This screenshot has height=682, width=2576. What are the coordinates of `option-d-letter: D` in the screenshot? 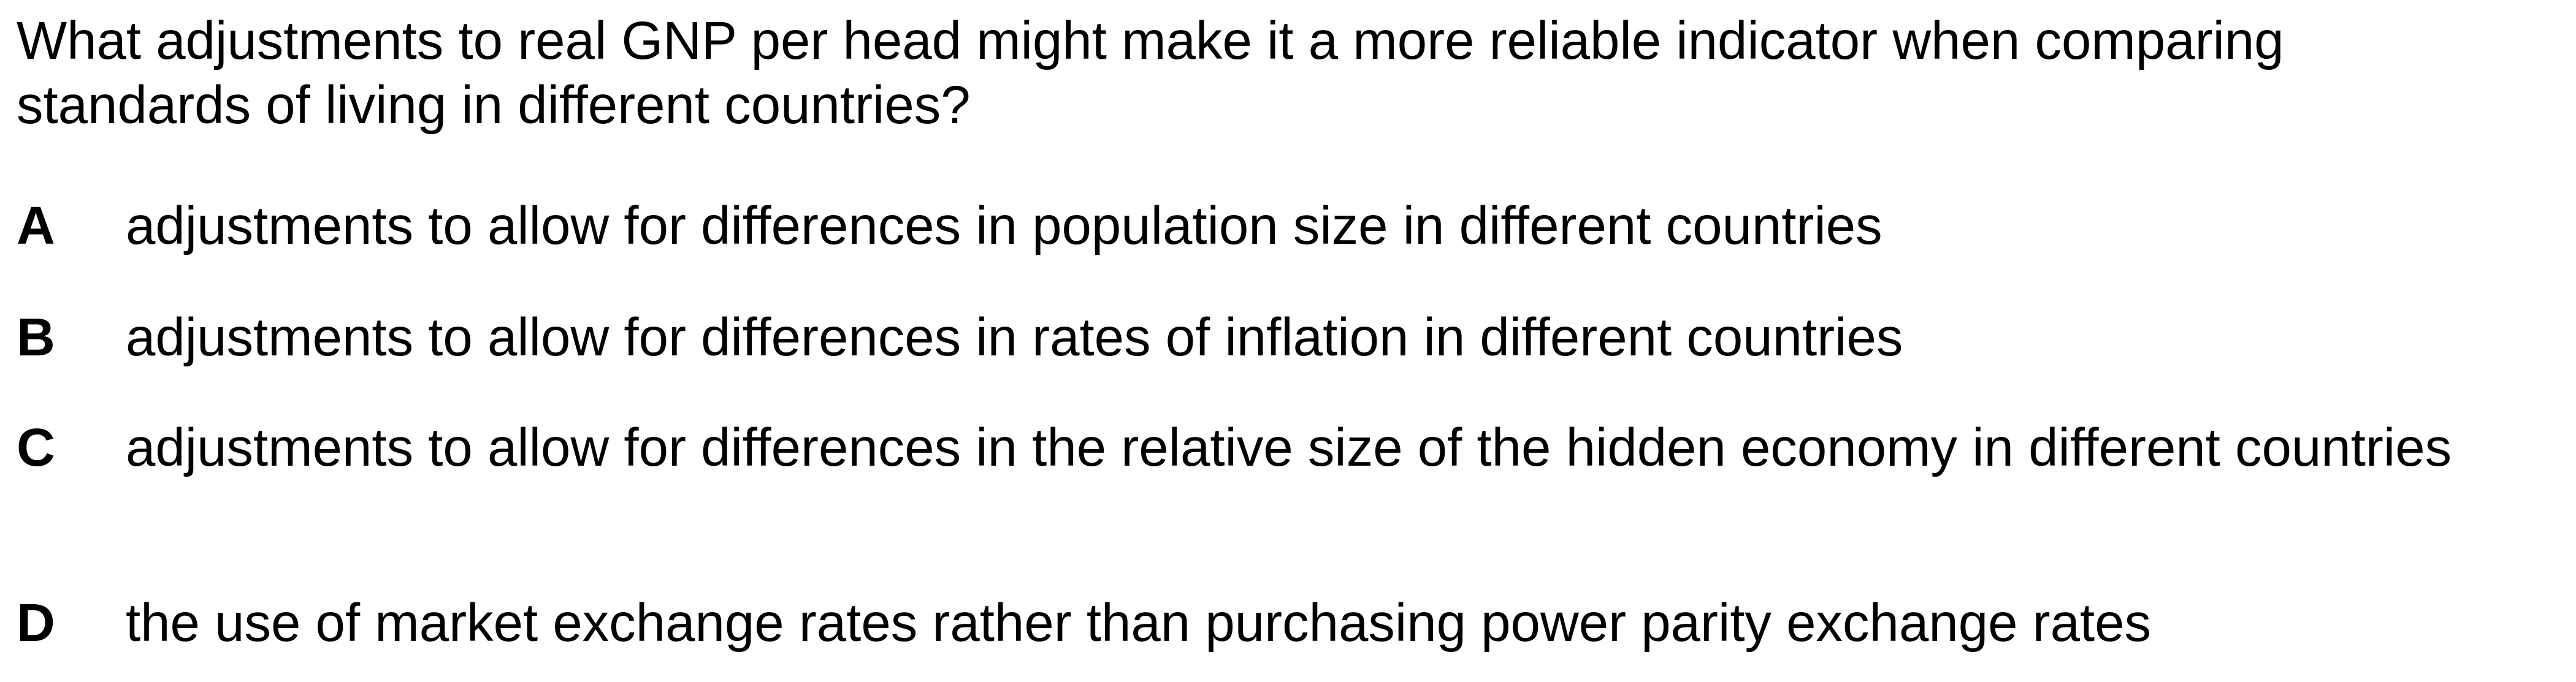 It's located at (36, 623).